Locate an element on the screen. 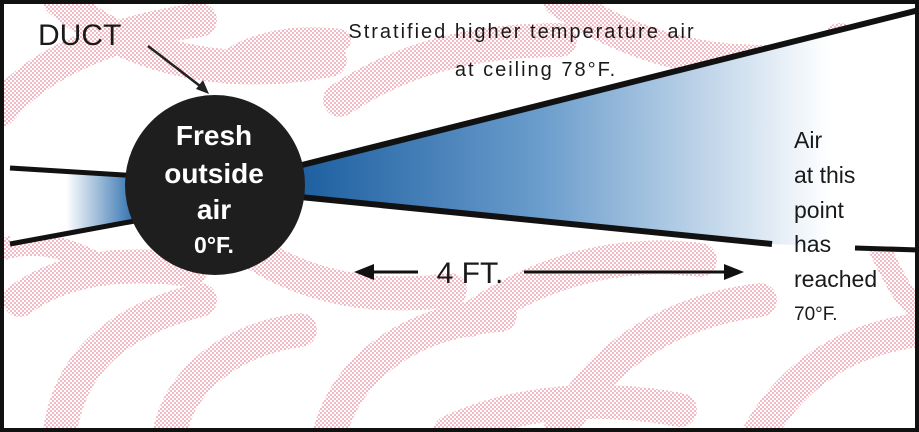 This screenshot has height=432, width=919. stratified-caption-line2: at ceiling 78°F. is located at coordinates (536, 70).